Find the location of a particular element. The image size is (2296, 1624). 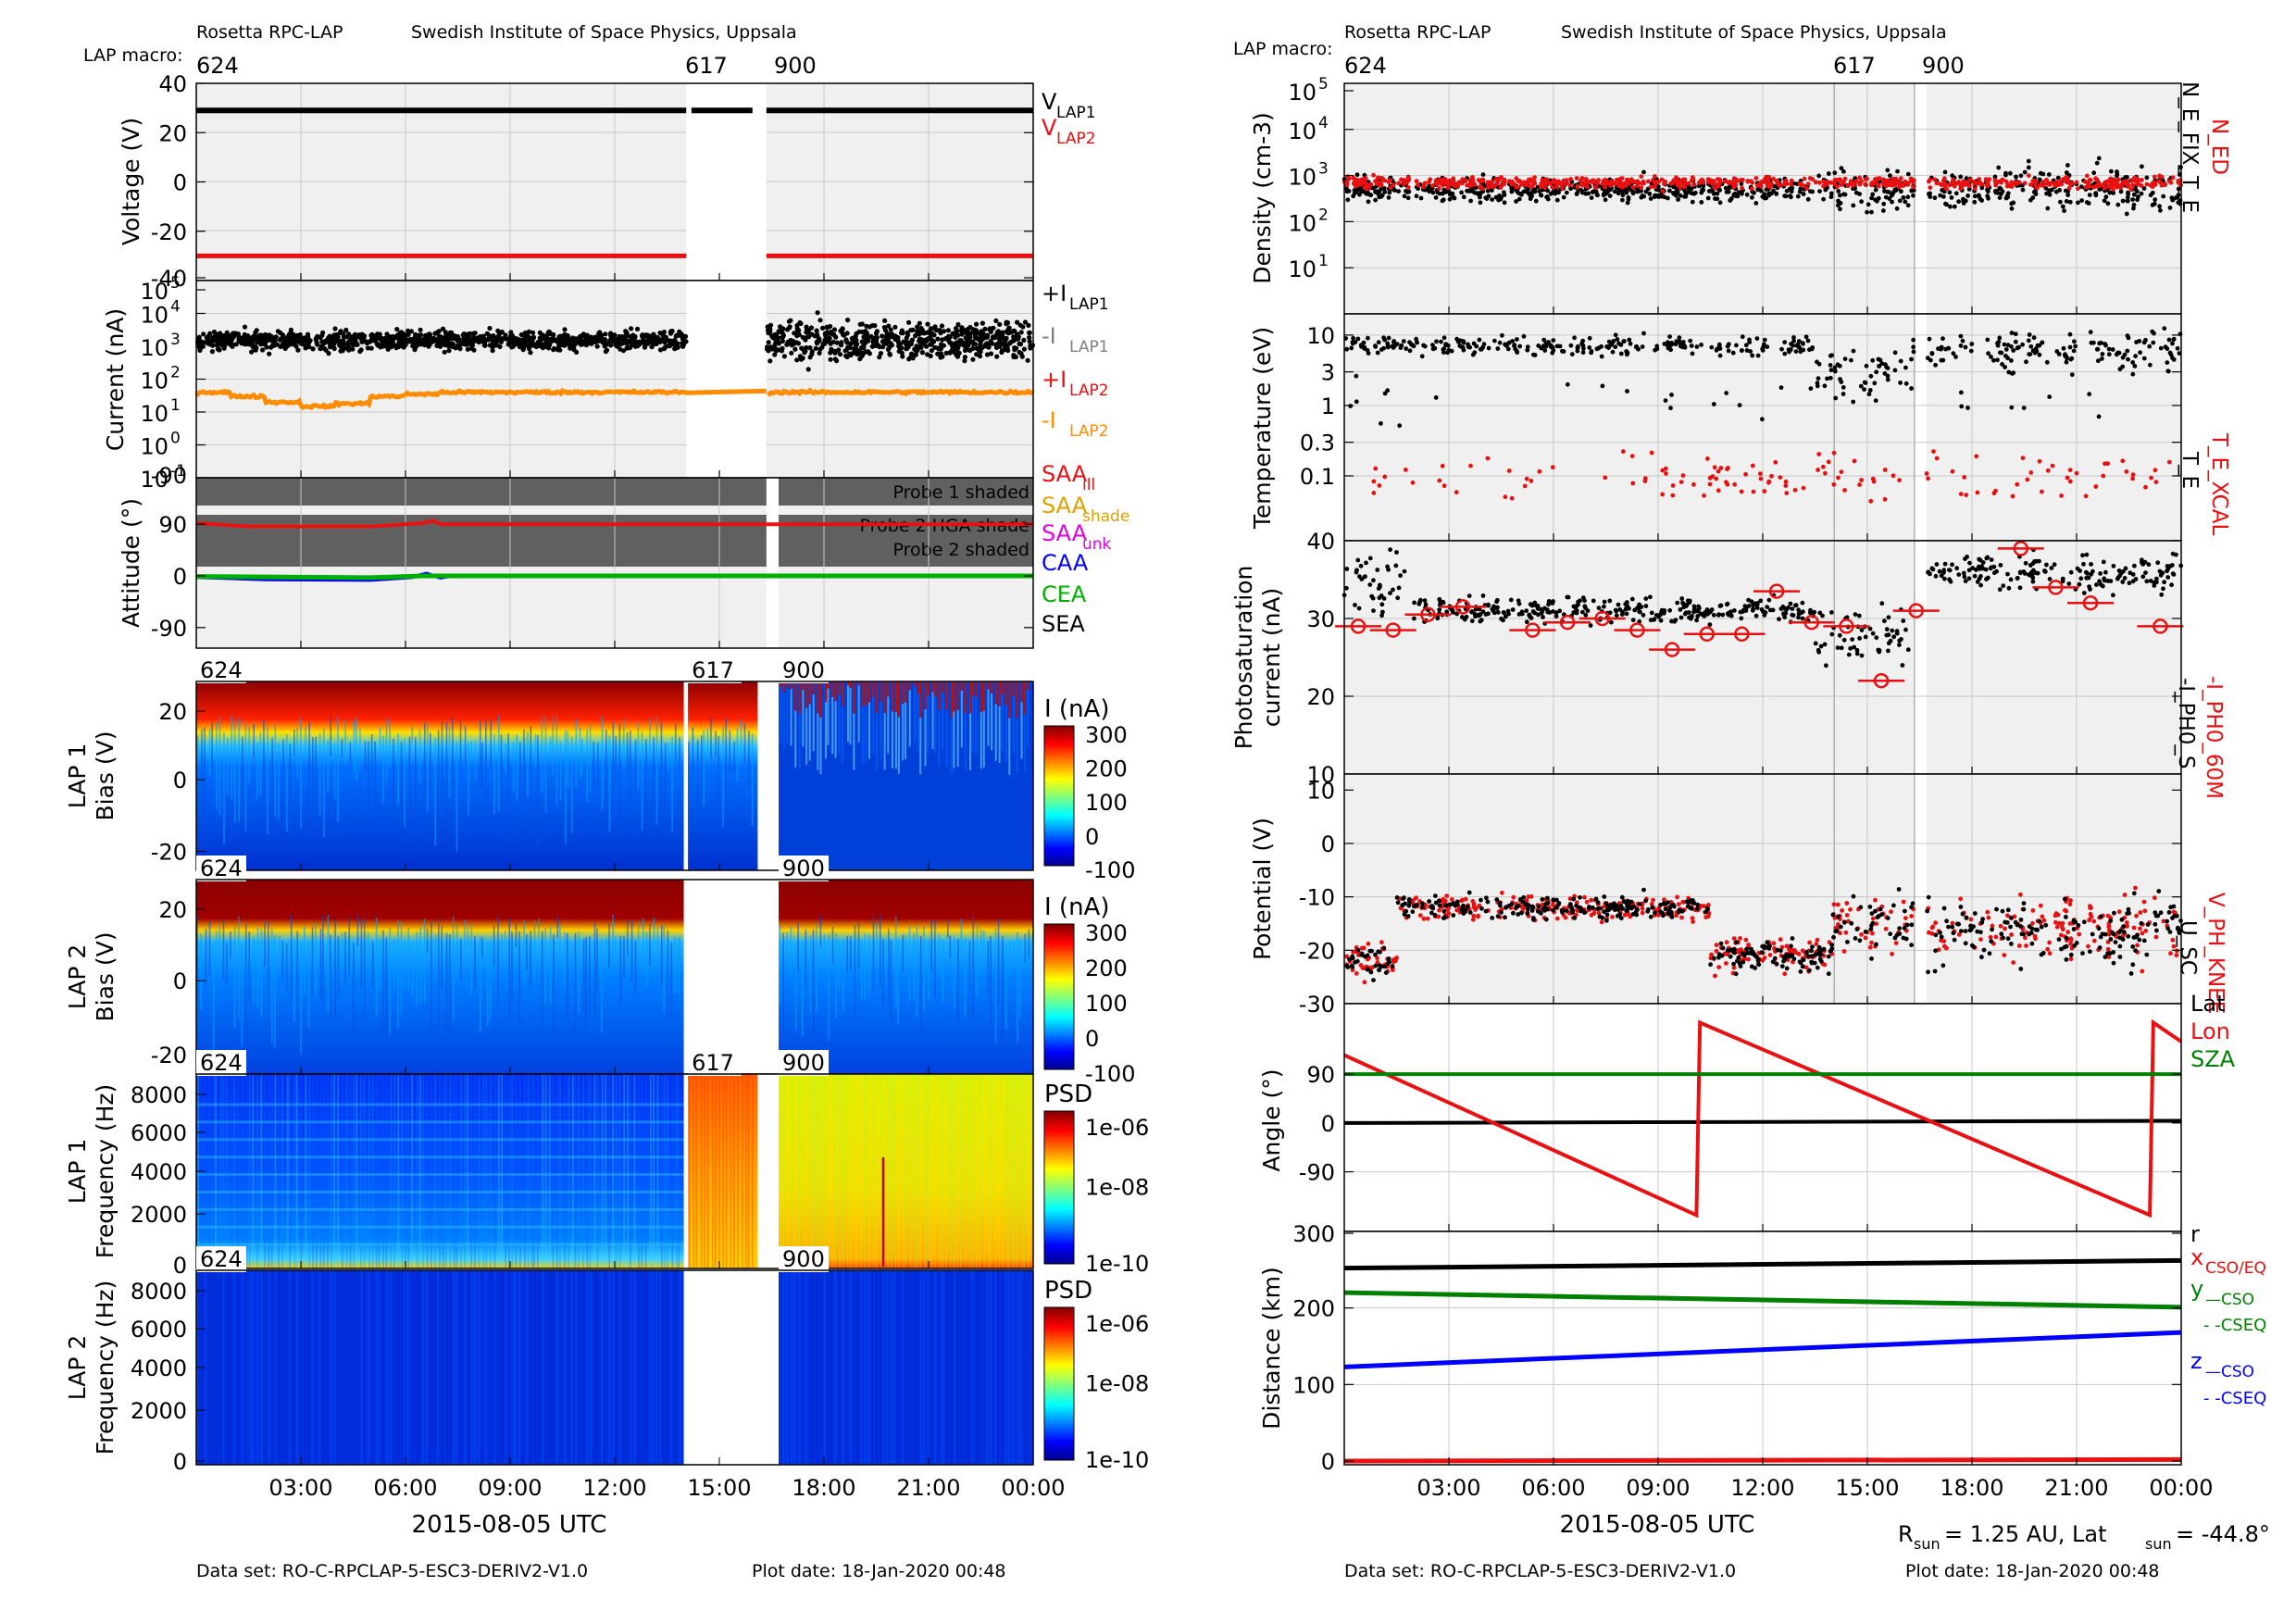

lap1-freq-spectrogram-band is located at coordinates (440, 1244).